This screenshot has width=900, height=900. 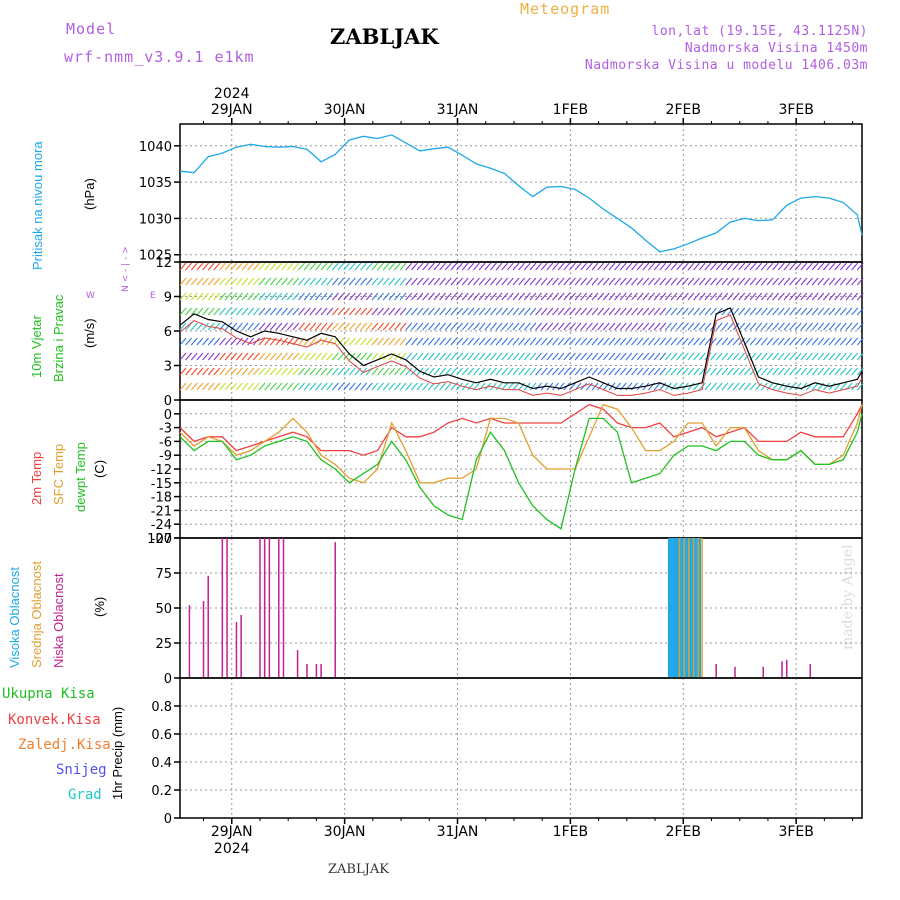 I want to click on y-tick-label: 1025, so click(x=155, y=256).